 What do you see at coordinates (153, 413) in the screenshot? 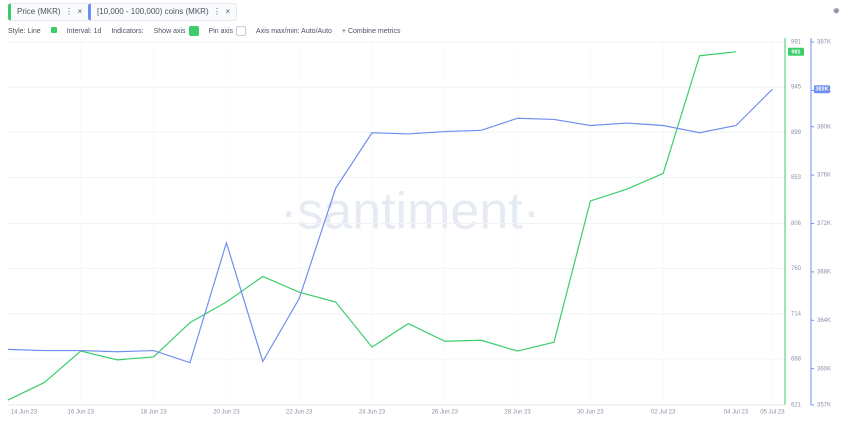
I see `x-tick-label: 18 Jun 23` at bounding box center [153, 413].